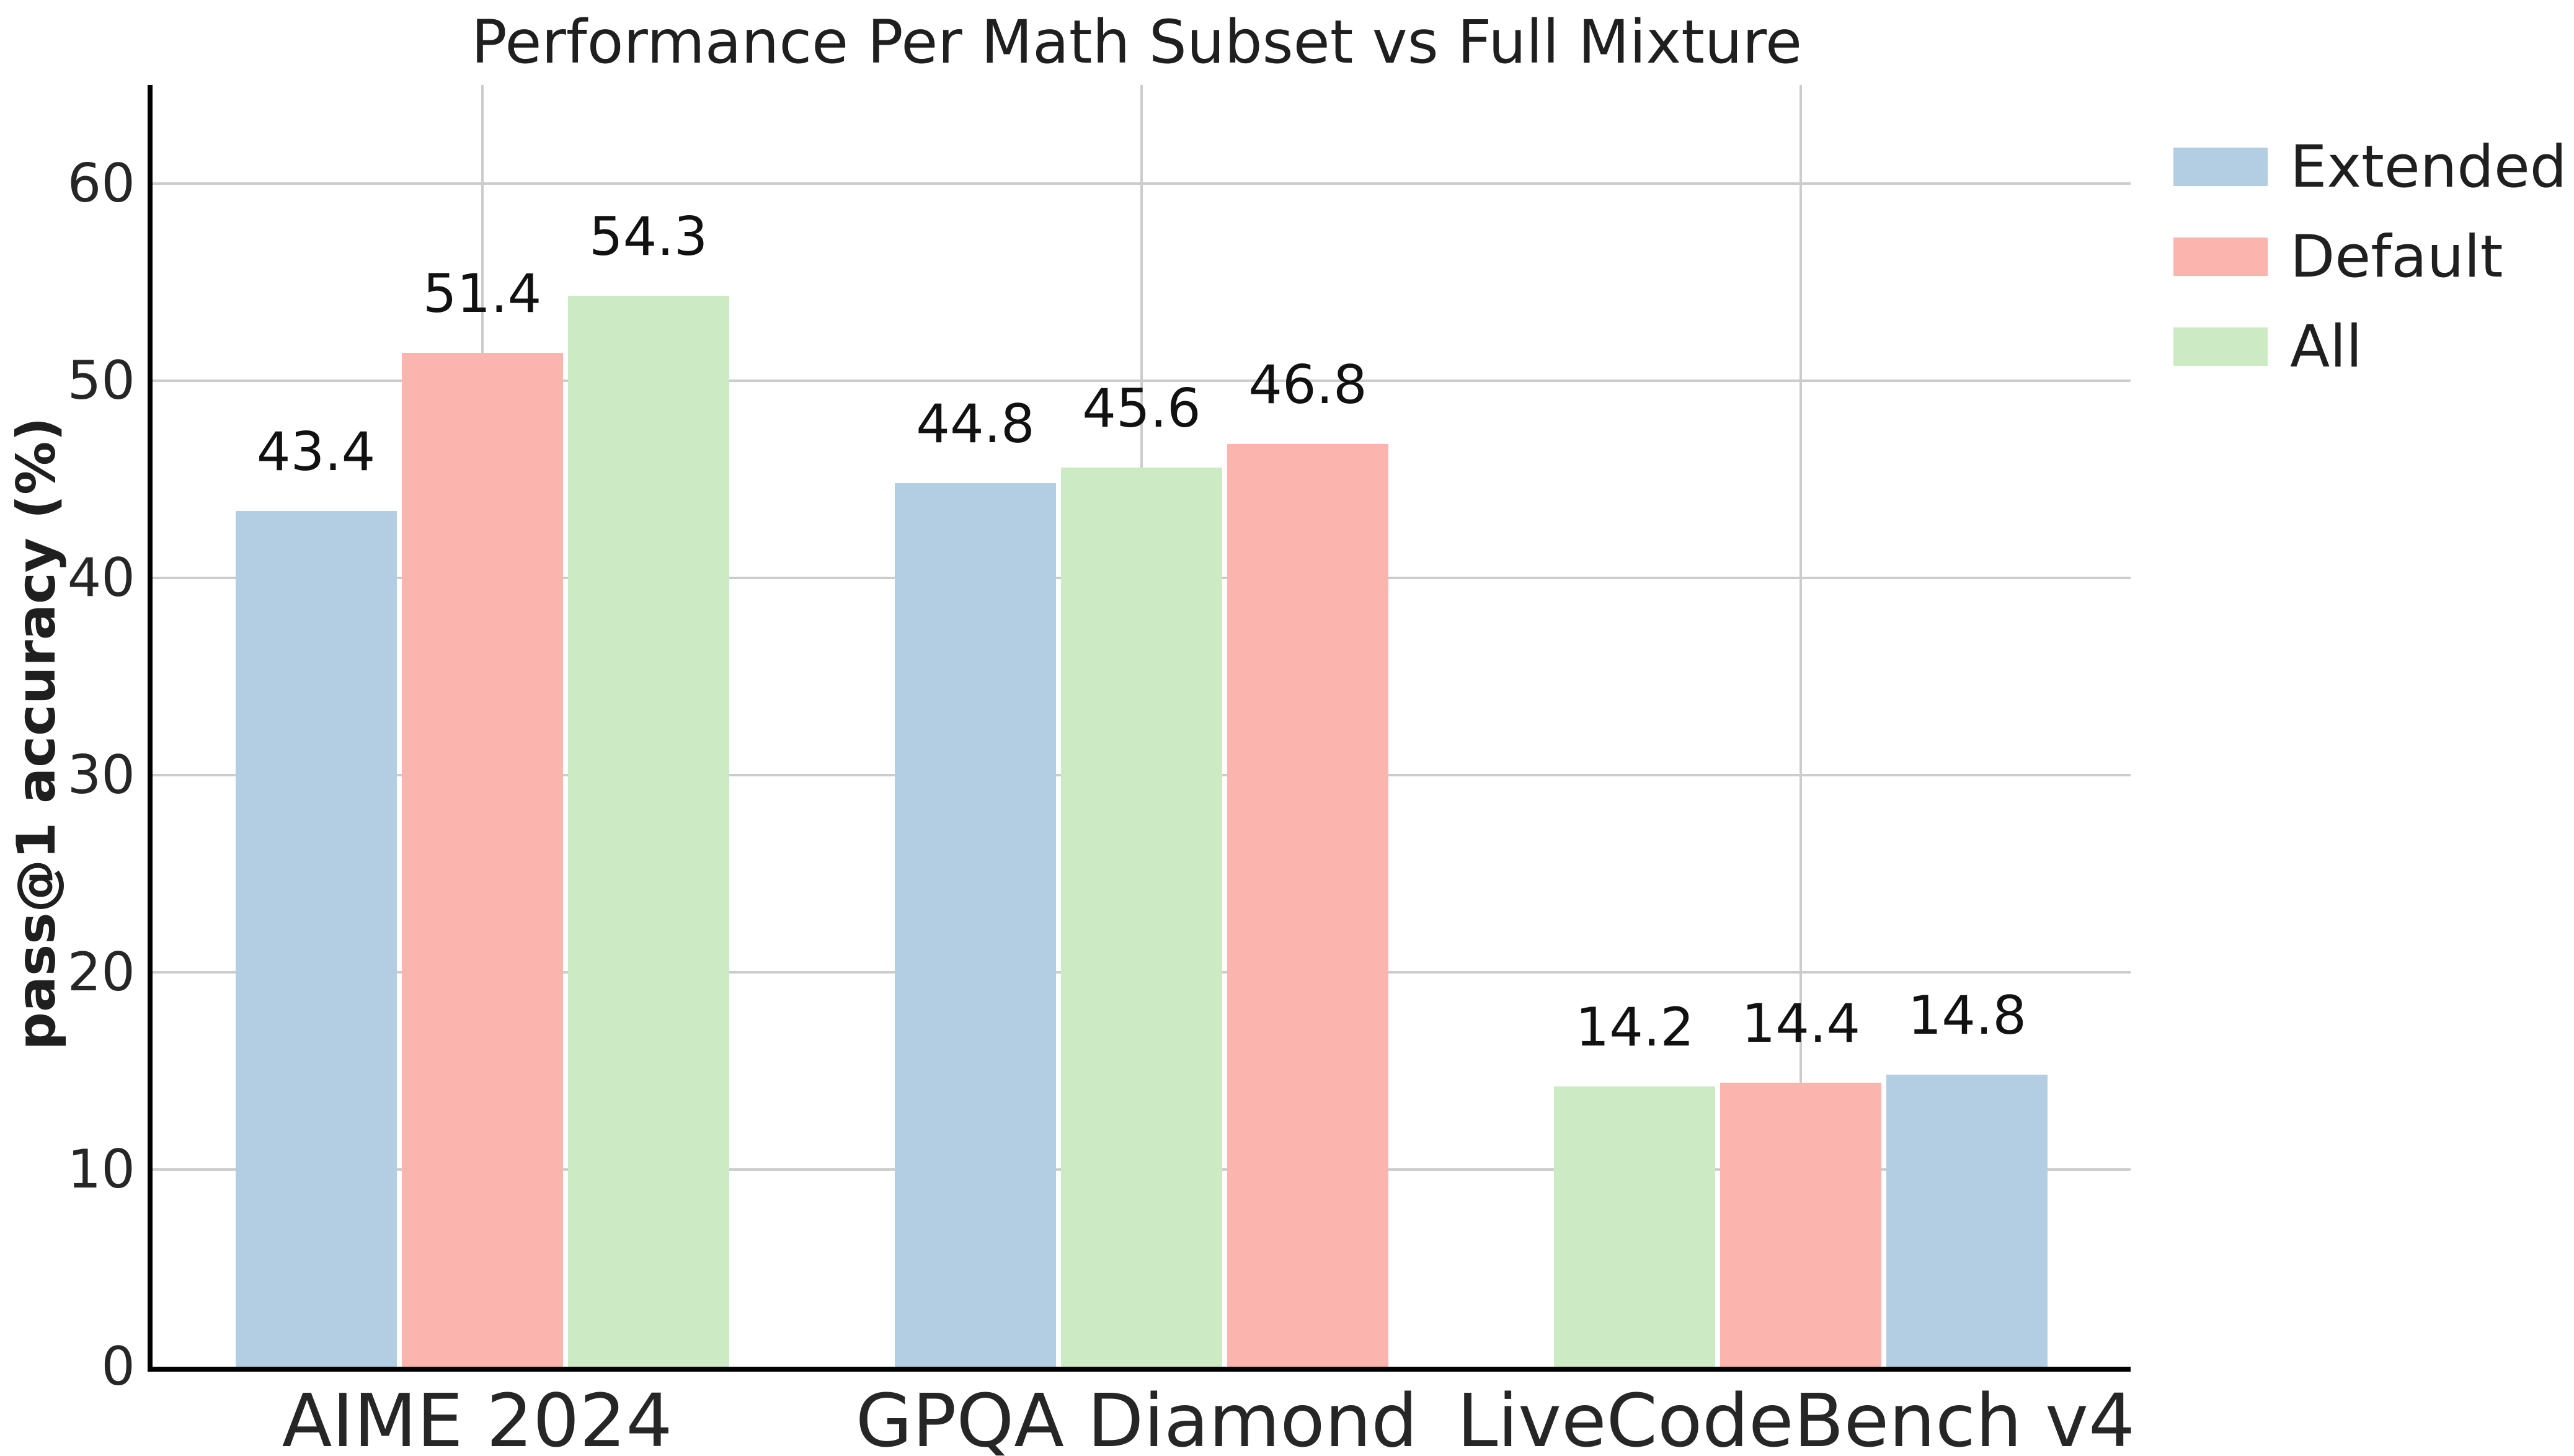  I want to click on bar-extended-gpqa-diamond, so click(975, 925).